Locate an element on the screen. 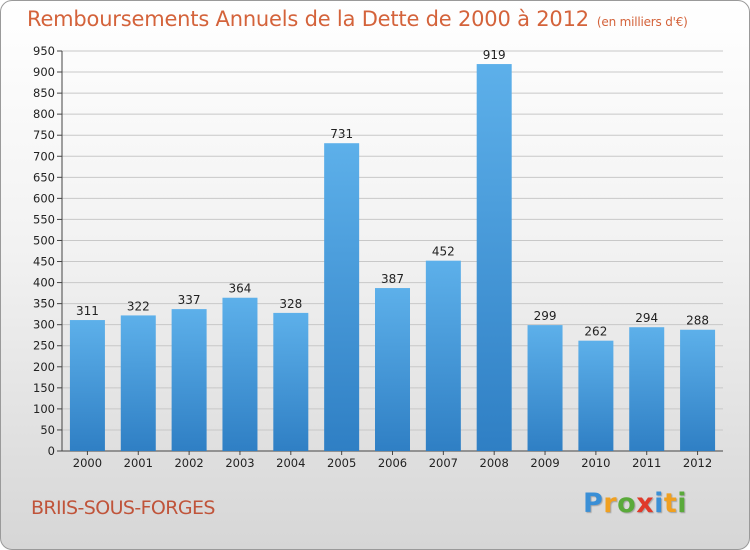  x-tick-label: 2001 is located at coordinates (138, 463).